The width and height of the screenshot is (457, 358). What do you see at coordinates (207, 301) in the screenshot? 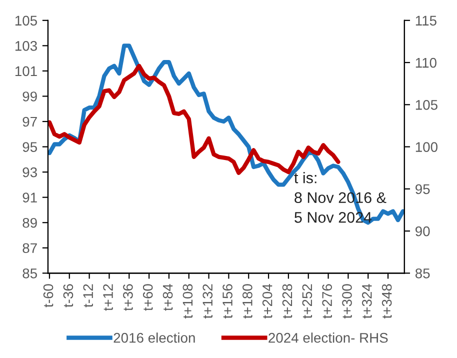
I see `x-tick-label: t+132` at bounding box center [207, 301].